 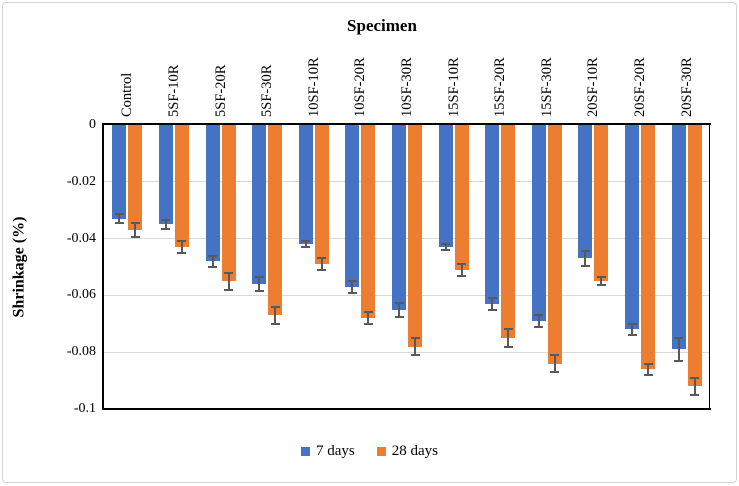 What do you see at coordinates (305, 185) in the screenshot?
I see `bar-7-days-10SF-10R` at bounding box center [305, 185].